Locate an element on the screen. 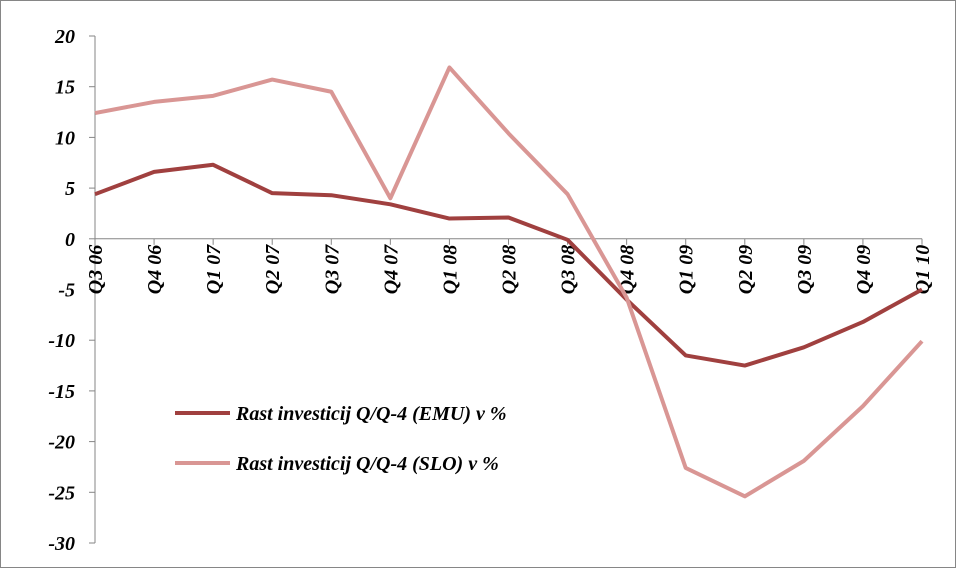 Image resolution: width=956 pixels, height=568 pixels. x-tick-label: Q3 09 is located at coordinates (805, 269).